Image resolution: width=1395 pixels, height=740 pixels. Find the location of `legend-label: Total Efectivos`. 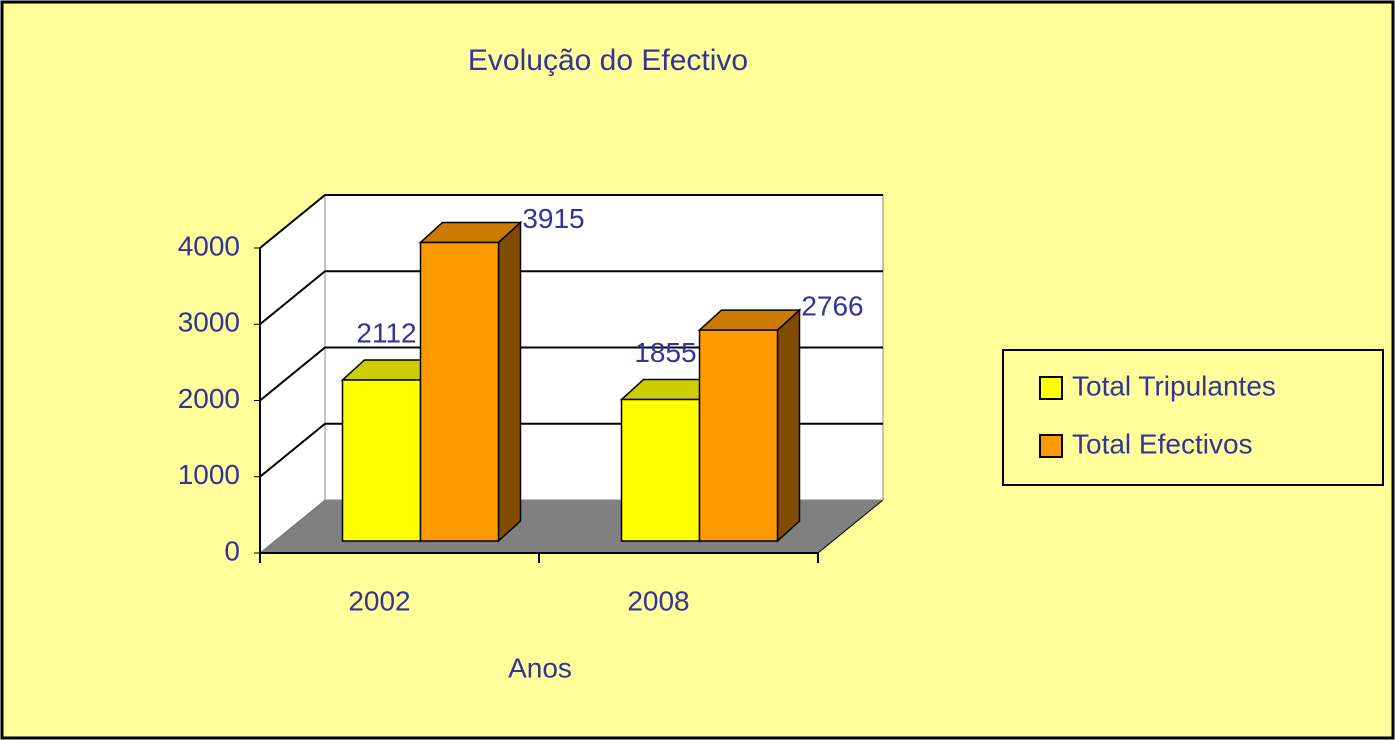

legend-label: Total Efectivos is located at coordinates (1162, 443).